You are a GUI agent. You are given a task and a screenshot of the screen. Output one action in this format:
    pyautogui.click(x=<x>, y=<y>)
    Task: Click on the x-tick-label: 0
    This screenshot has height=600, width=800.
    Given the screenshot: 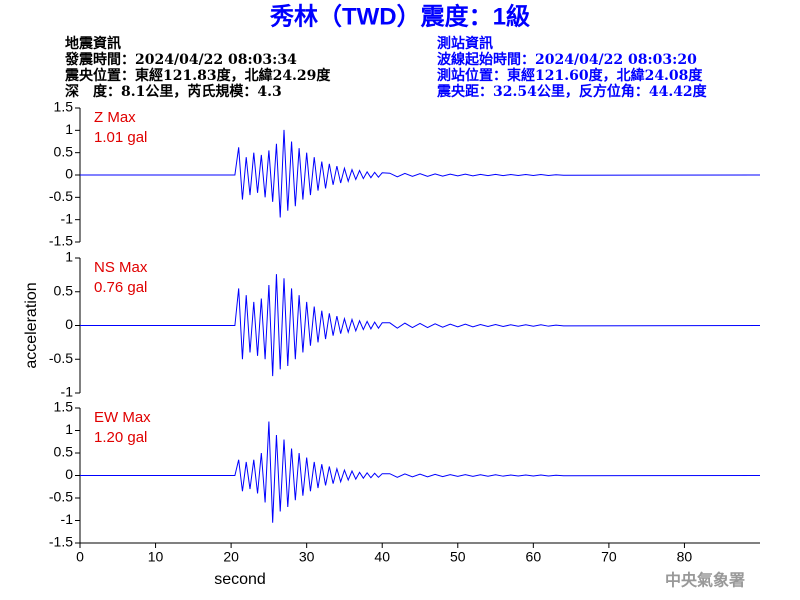 What is the action you would take?
    pyautogui.click(x=80, y=557)
    